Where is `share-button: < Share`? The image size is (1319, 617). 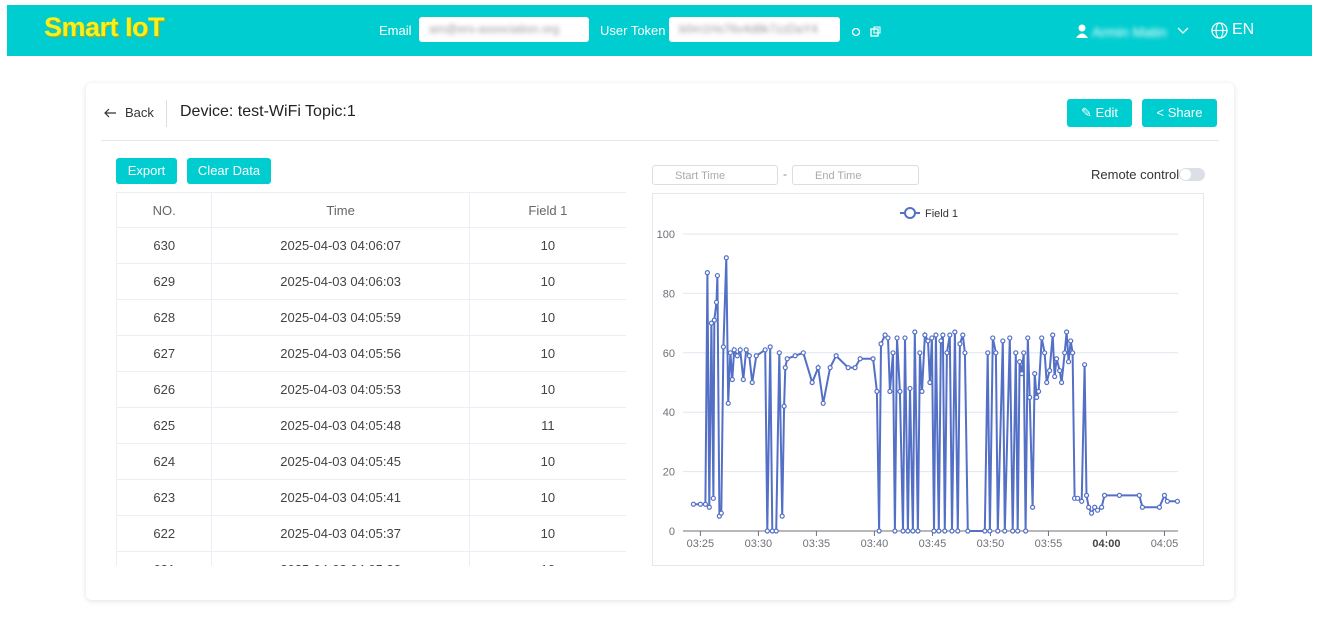 share-button: < Share is located at coordinates (1179, 113).